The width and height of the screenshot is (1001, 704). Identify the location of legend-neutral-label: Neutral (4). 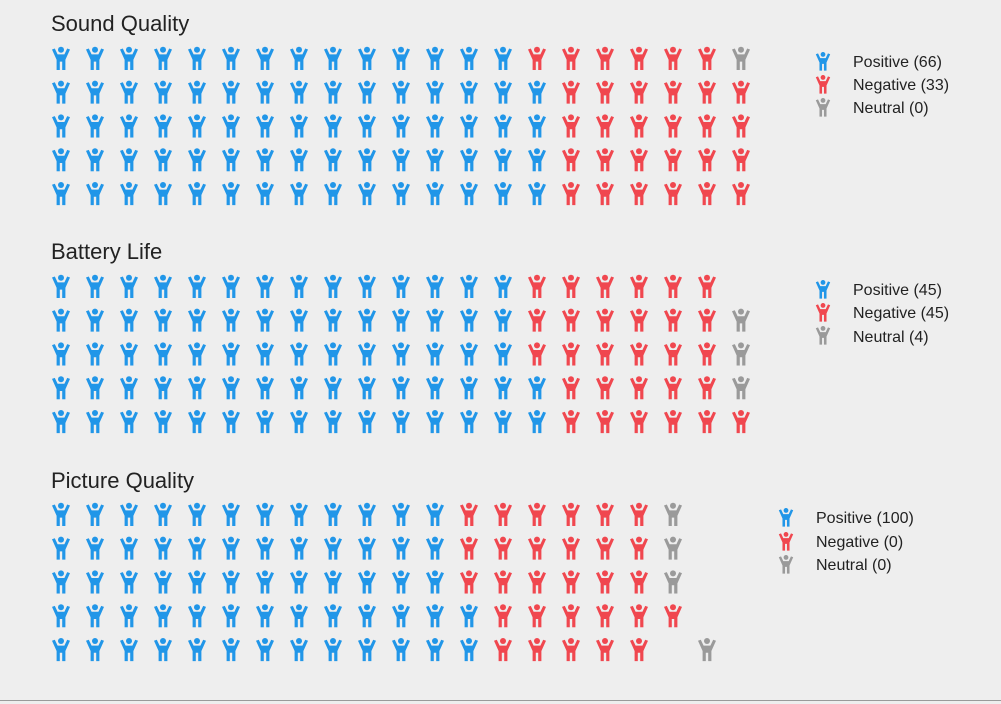
(891, 337).